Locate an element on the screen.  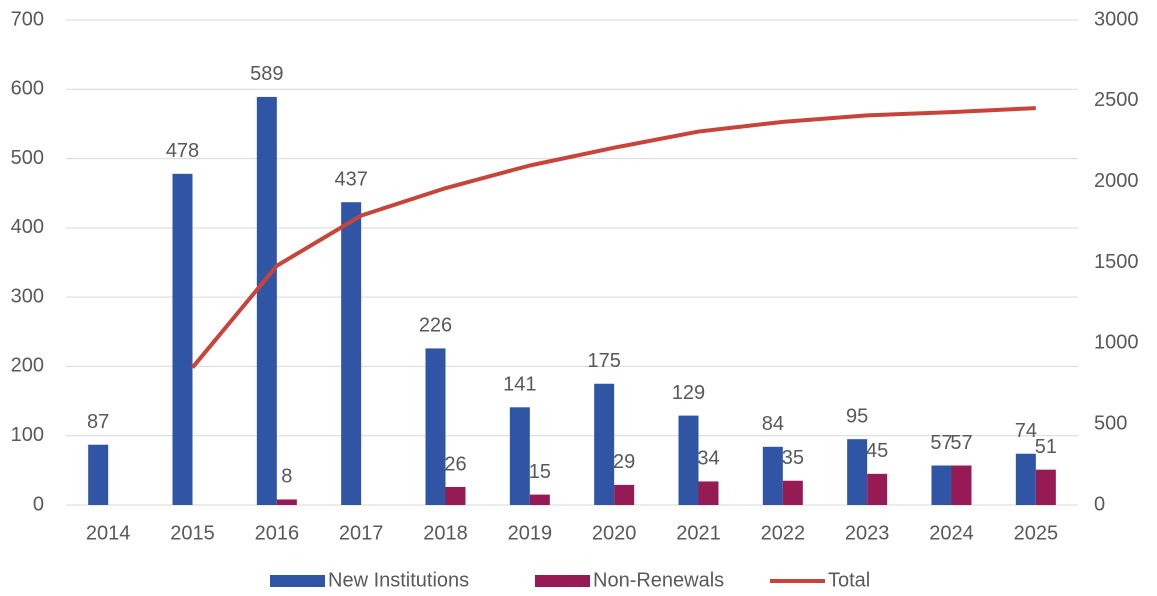
data-label: 35 is located at coordinates (793, 458).